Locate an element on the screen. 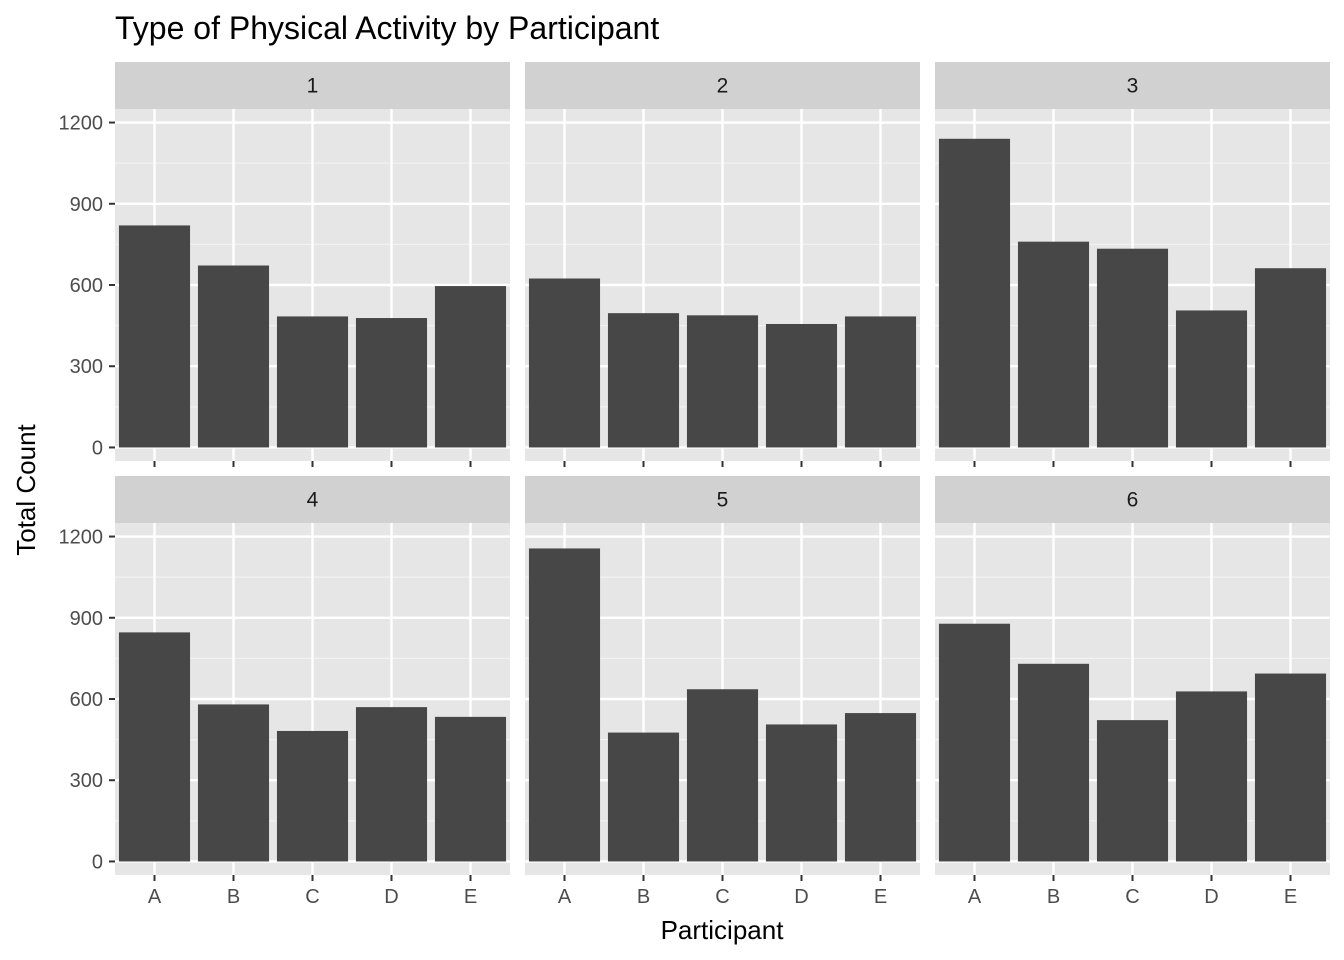  facet-strip-label: 6 is located at coordinates (1133, 500).